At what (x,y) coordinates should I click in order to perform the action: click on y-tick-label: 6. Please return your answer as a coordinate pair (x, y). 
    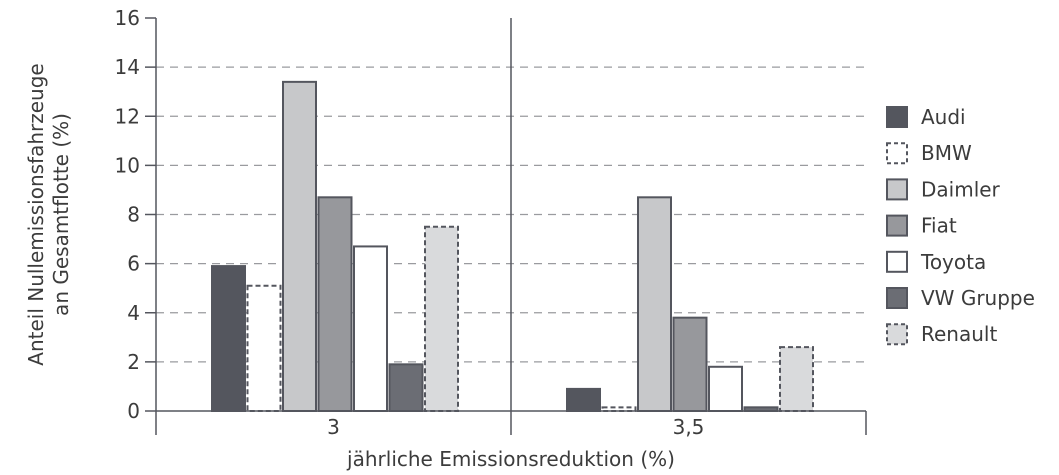
    Looking at the image, I should click on (133, 264).